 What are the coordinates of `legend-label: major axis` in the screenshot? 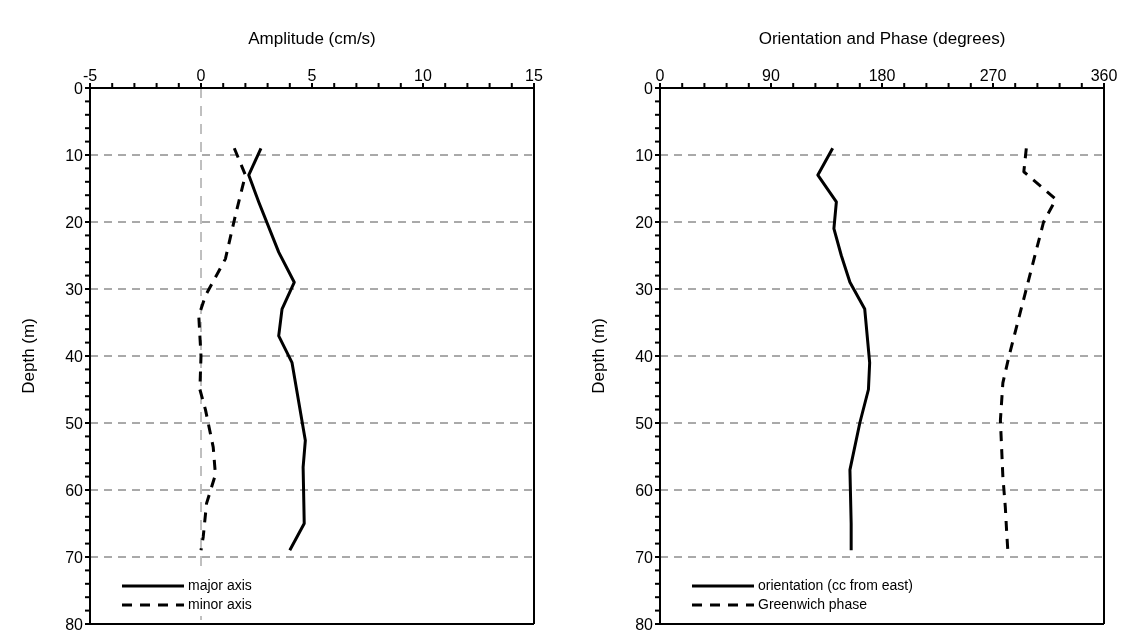 It's located at (220, 585).